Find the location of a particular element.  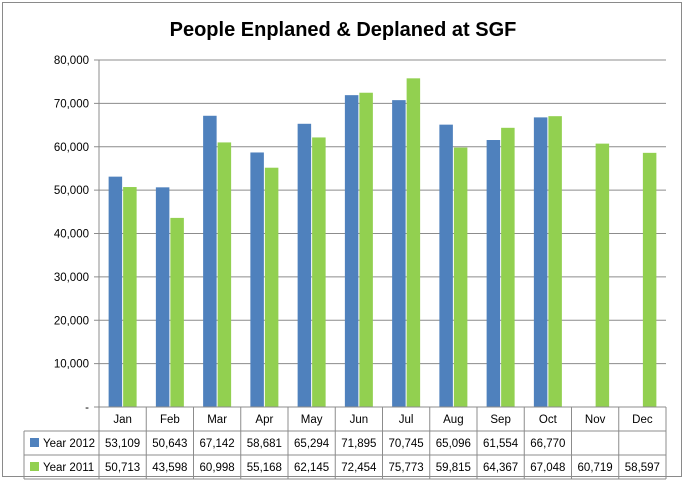

y-tick-label: 60,000 is located at coordinates (71, 148).